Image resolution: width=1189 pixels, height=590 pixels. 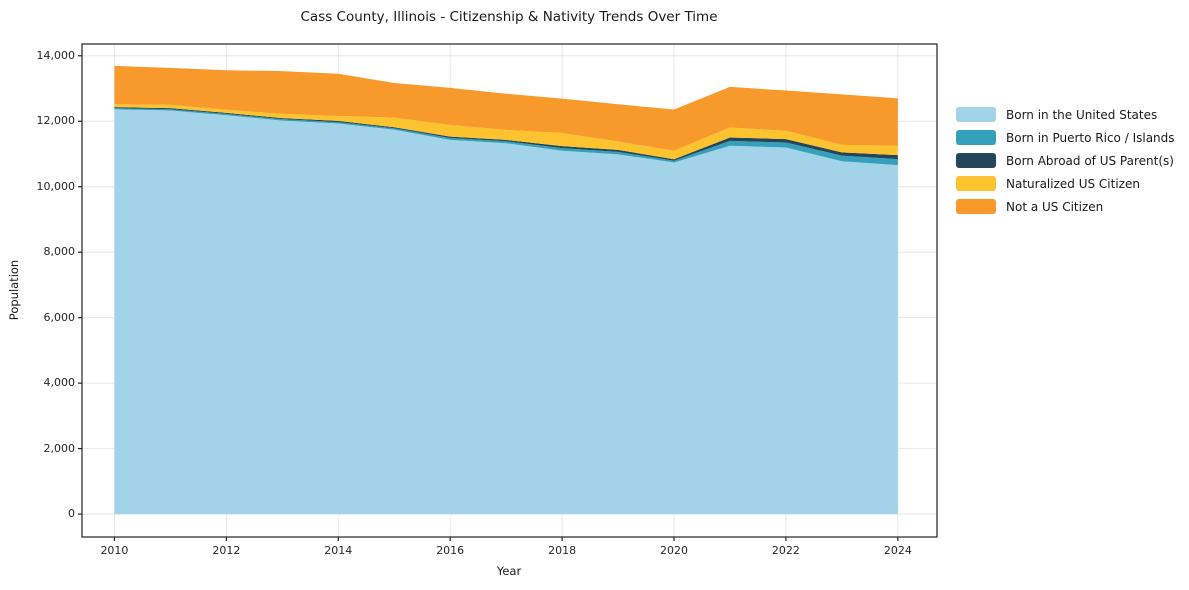 I want to click on legend-swatch-not-citizen, so click(x=976, y=206).